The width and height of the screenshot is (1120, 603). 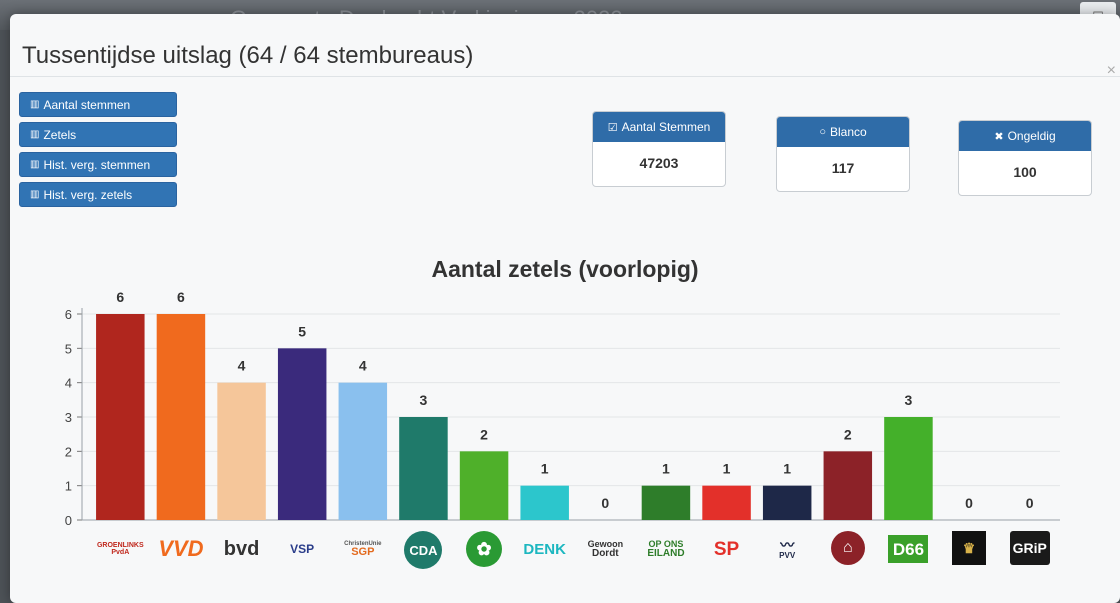 I want to click on party-logo: ChristenUnie SGP, so click(x=363, y=549).